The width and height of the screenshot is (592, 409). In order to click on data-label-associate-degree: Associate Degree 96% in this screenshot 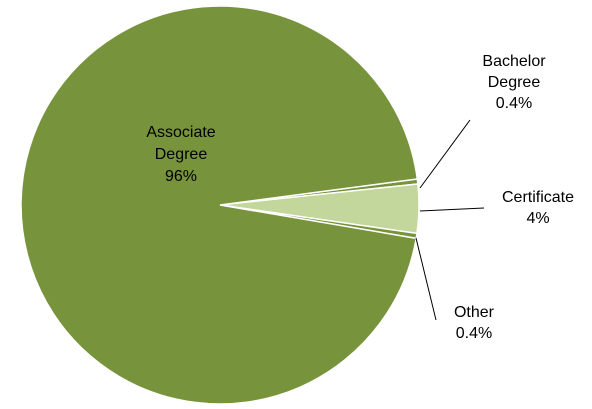, I will do `click(180, 154)`.